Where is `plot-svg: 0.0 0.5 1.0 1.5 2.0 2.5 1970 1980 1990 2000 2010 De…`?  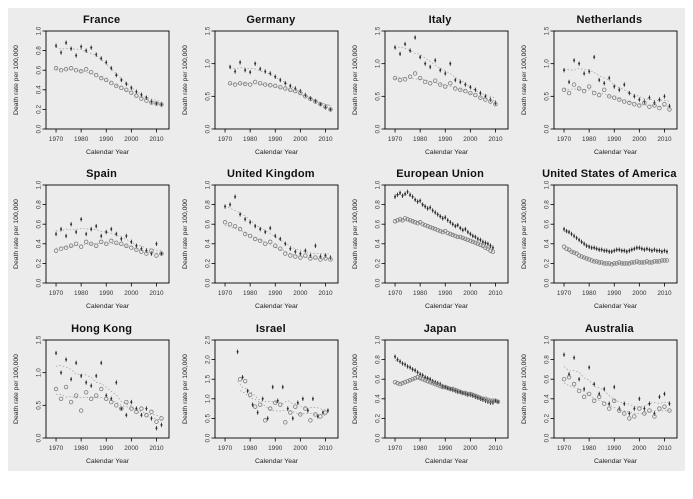 plot-svg: 0.0 0.5 1.0 1.5 2.0 2.5 1970 1980 1990 2000 2010 De… is located at coordinates (260, 400).